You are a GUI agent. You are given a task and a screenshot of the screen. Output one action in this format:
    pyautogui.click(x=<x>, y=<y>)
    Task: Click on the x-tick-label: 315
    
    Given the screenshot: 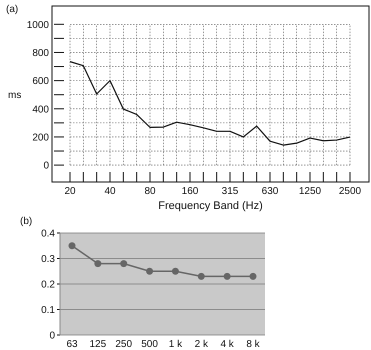 What is the action you would take?
    pyautogui.click(x=230, y=191)
    